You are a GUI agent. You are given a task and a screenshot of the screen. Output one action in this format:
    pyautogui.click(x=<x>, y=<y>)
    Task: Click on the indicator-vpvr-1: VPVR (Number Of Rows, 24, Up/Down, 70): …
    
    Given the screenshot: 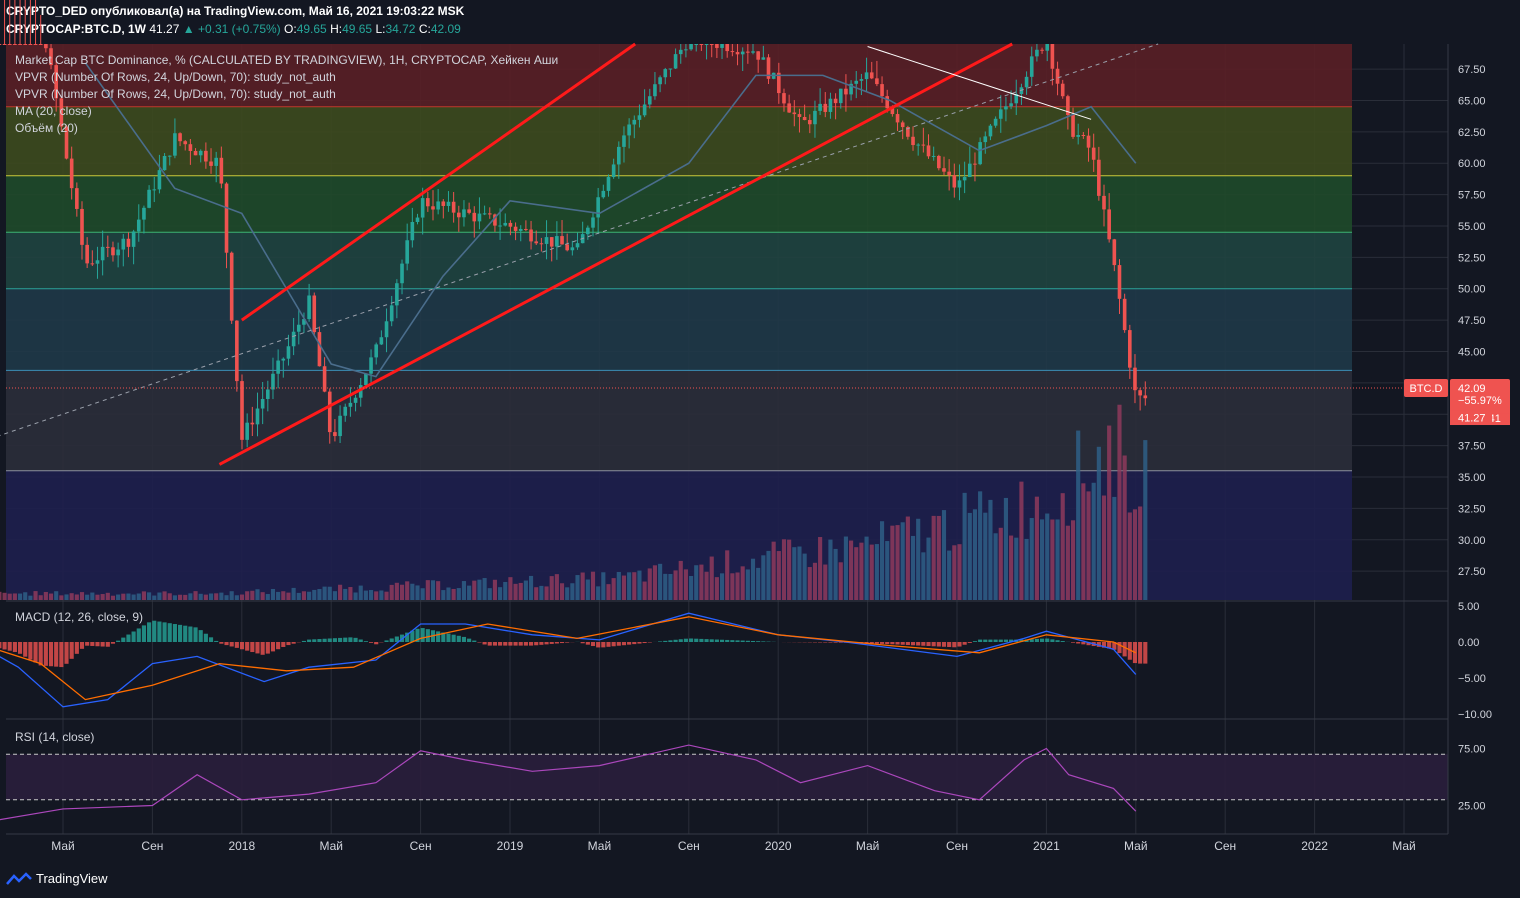 What is the action you would take?
    pyautogui.click(x=175, y=77)
    